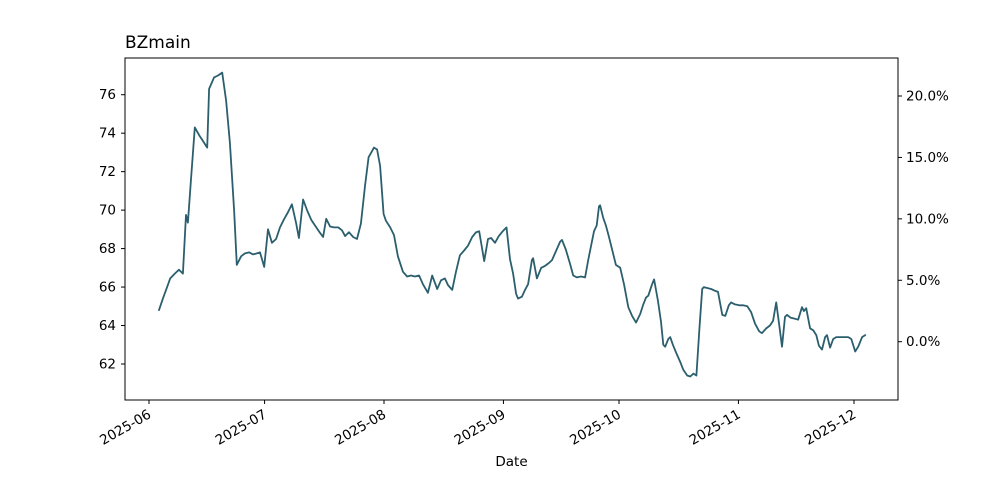  I want to click on left-tick-label: 64, so click(107, 326).